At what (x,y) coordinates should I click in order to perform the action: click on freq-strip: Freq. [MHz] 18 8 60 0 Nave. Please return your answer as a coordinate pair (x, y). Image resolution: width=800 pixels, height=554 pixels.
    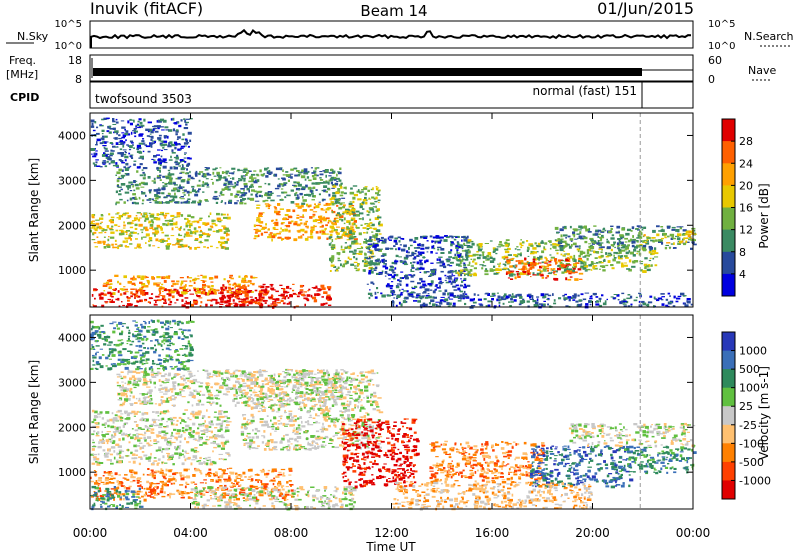
    Looking at the image, I should click on (391, 70).